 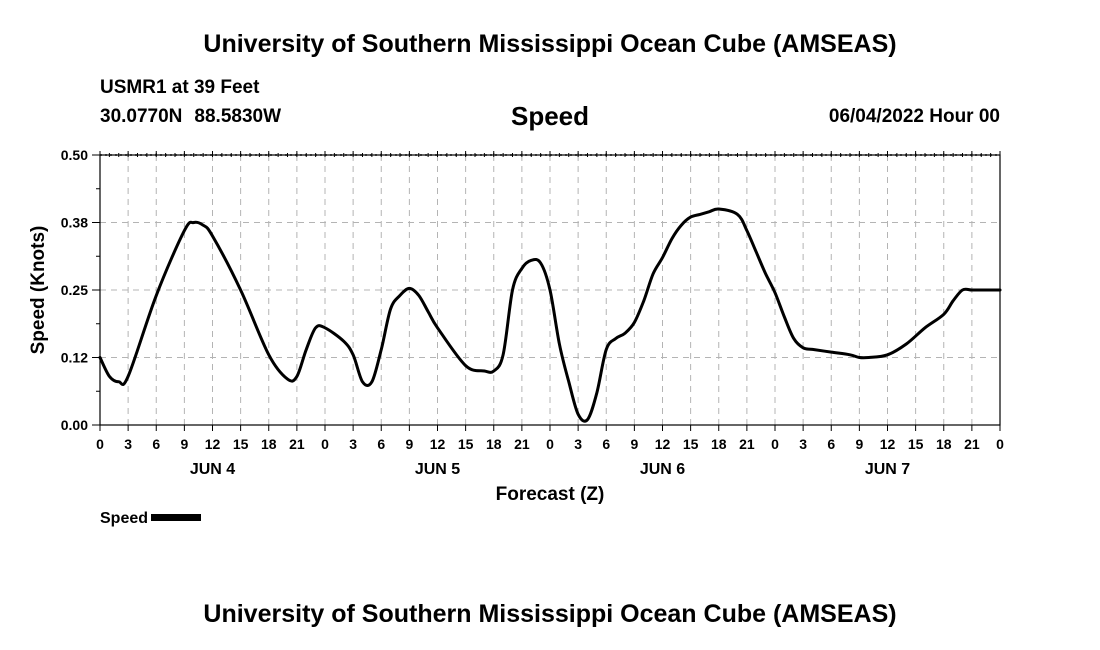 What do you see at coordinates (74, 425) in the screenshot?
I see `y-tick-label: 0.00` at bounding box center [74, 425].